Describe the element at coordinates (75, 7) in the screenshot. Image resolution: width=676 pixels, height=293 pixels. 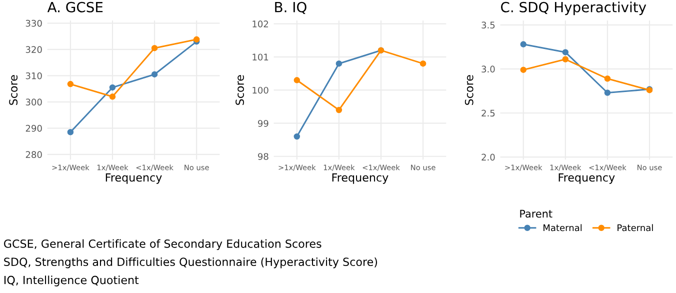
I see `chart-title: A. GCSE` at that location.